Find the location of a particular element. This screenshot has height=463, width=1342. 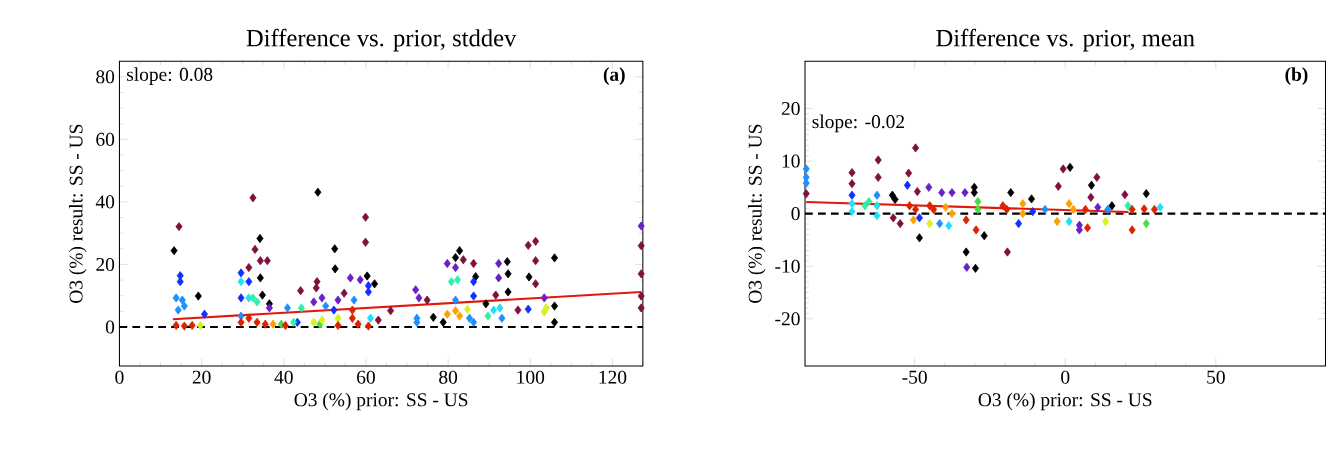

x-tick-label: 120 is located at coordinates (613, 377).